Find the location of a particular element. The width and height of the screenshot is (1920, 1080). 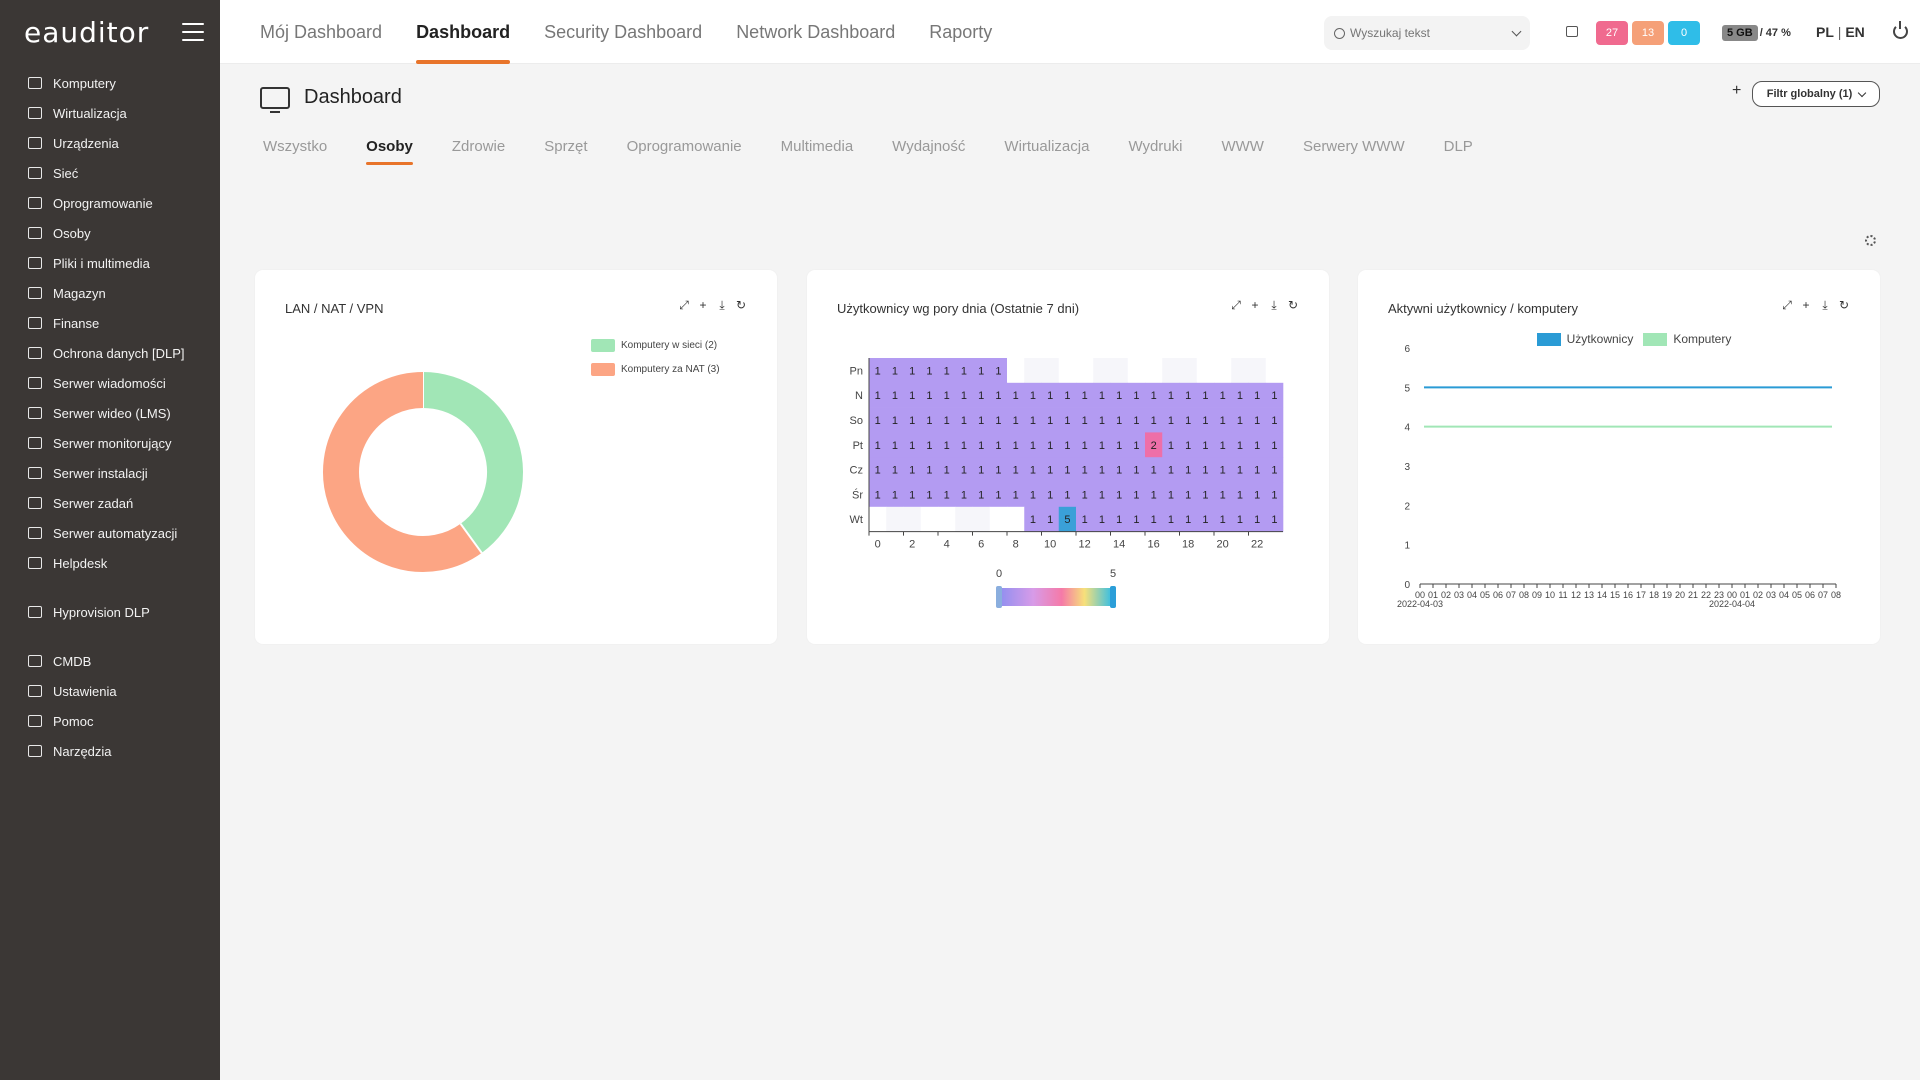

donut-slice is located at coordinates (402, 472).